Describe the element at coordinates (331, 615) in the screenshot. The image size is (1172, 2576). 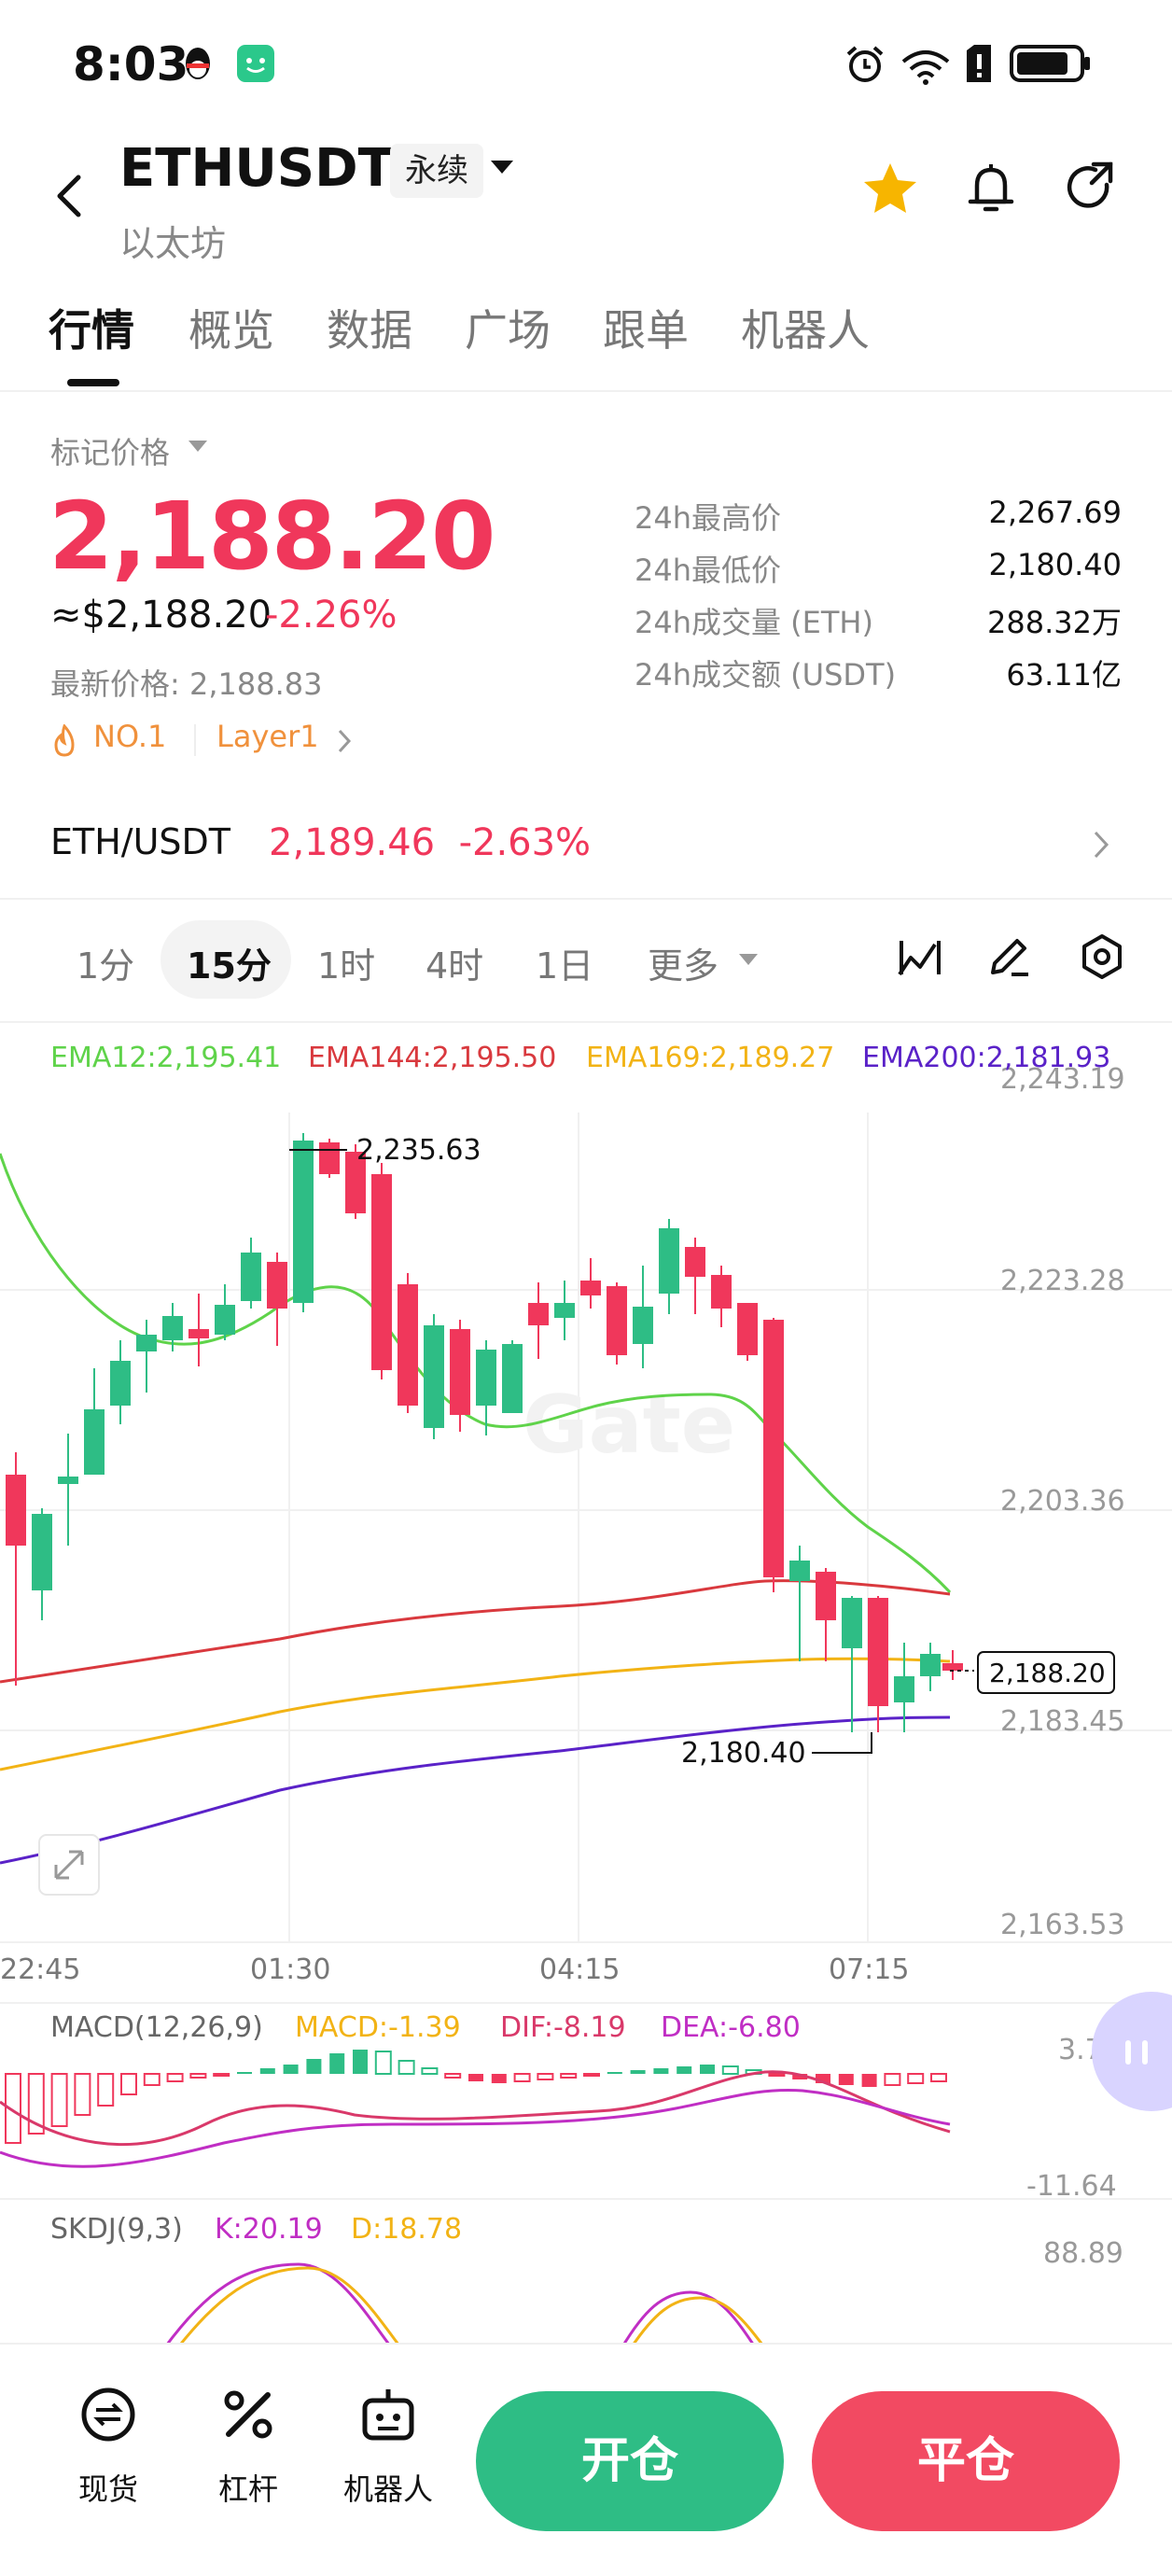
I see `price-change-pct: -2.26%` at that location.